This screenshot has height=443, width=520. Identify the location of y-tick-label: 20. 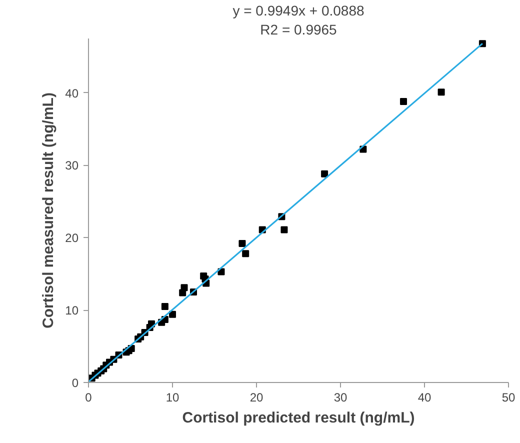
(72, 238).